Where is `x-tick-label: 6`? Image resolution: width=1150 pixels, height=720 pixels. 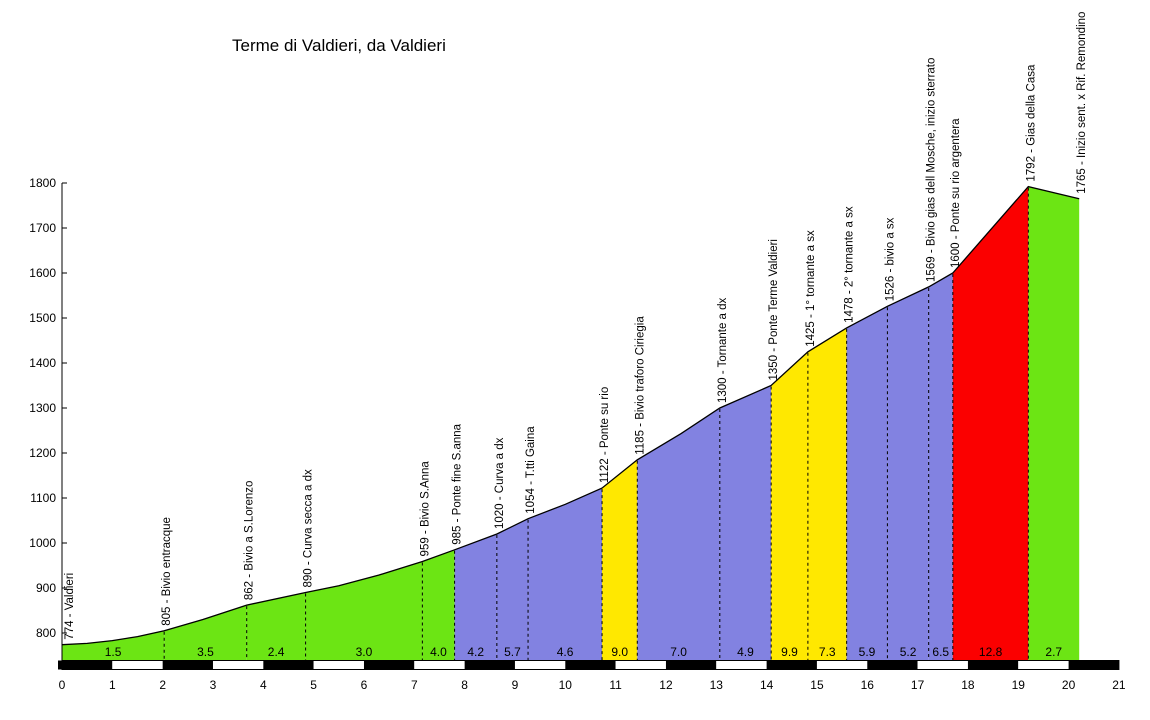
x-tick-label: 6 is located at coordinates (364, 685).